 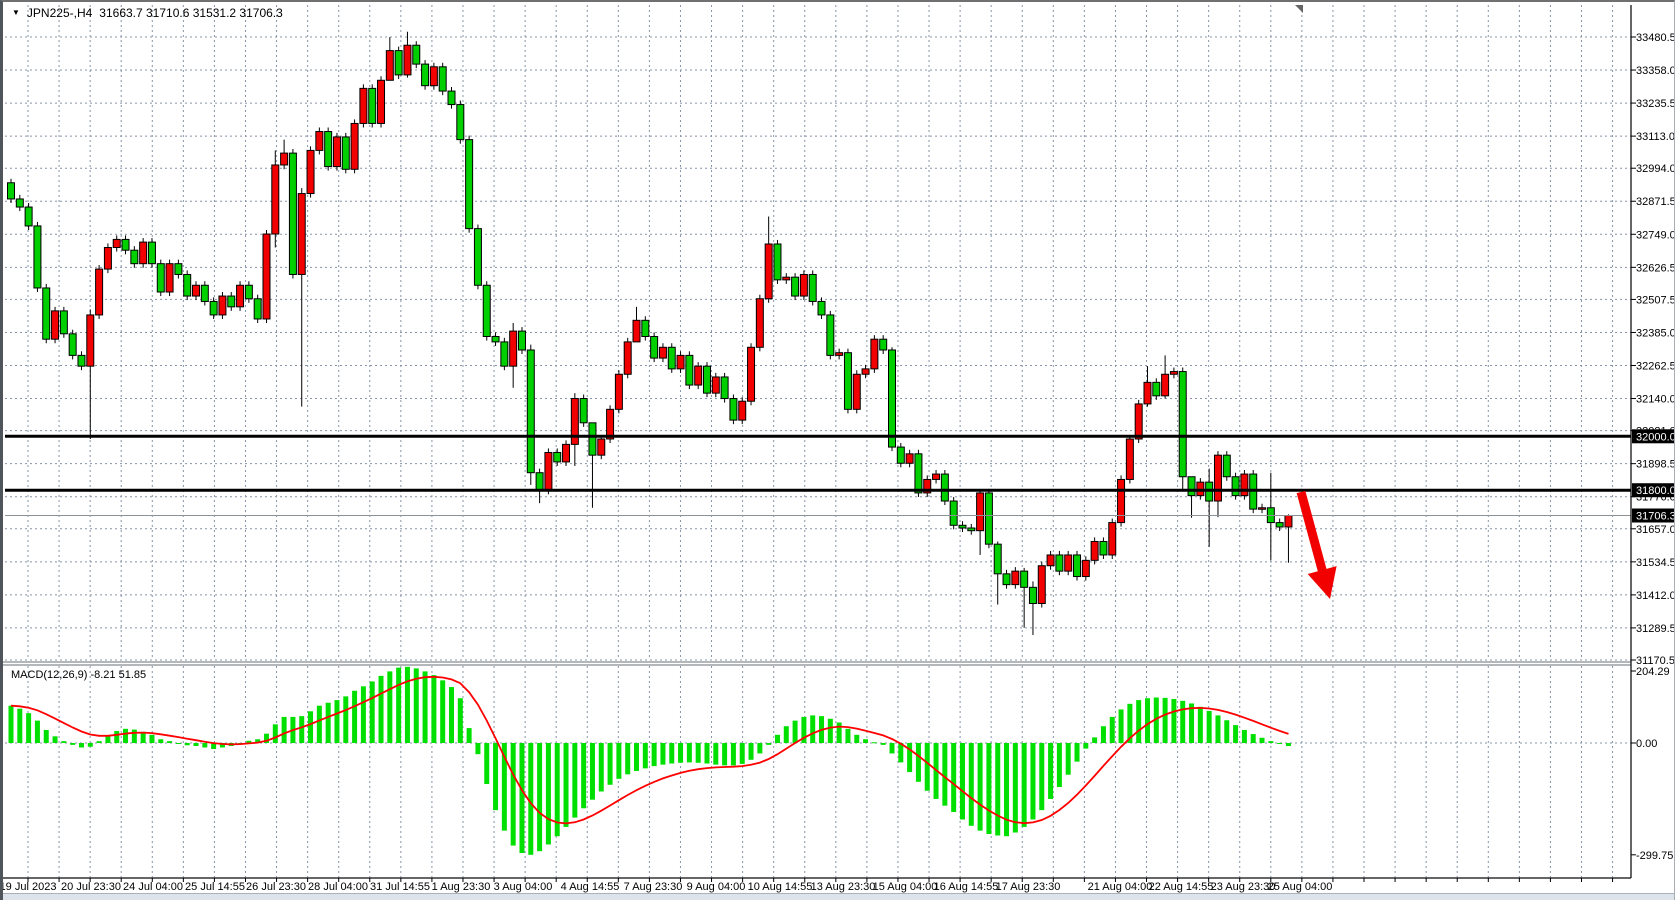 I want to click on svg-text: 32000.0, so click(x=1655, y=437).